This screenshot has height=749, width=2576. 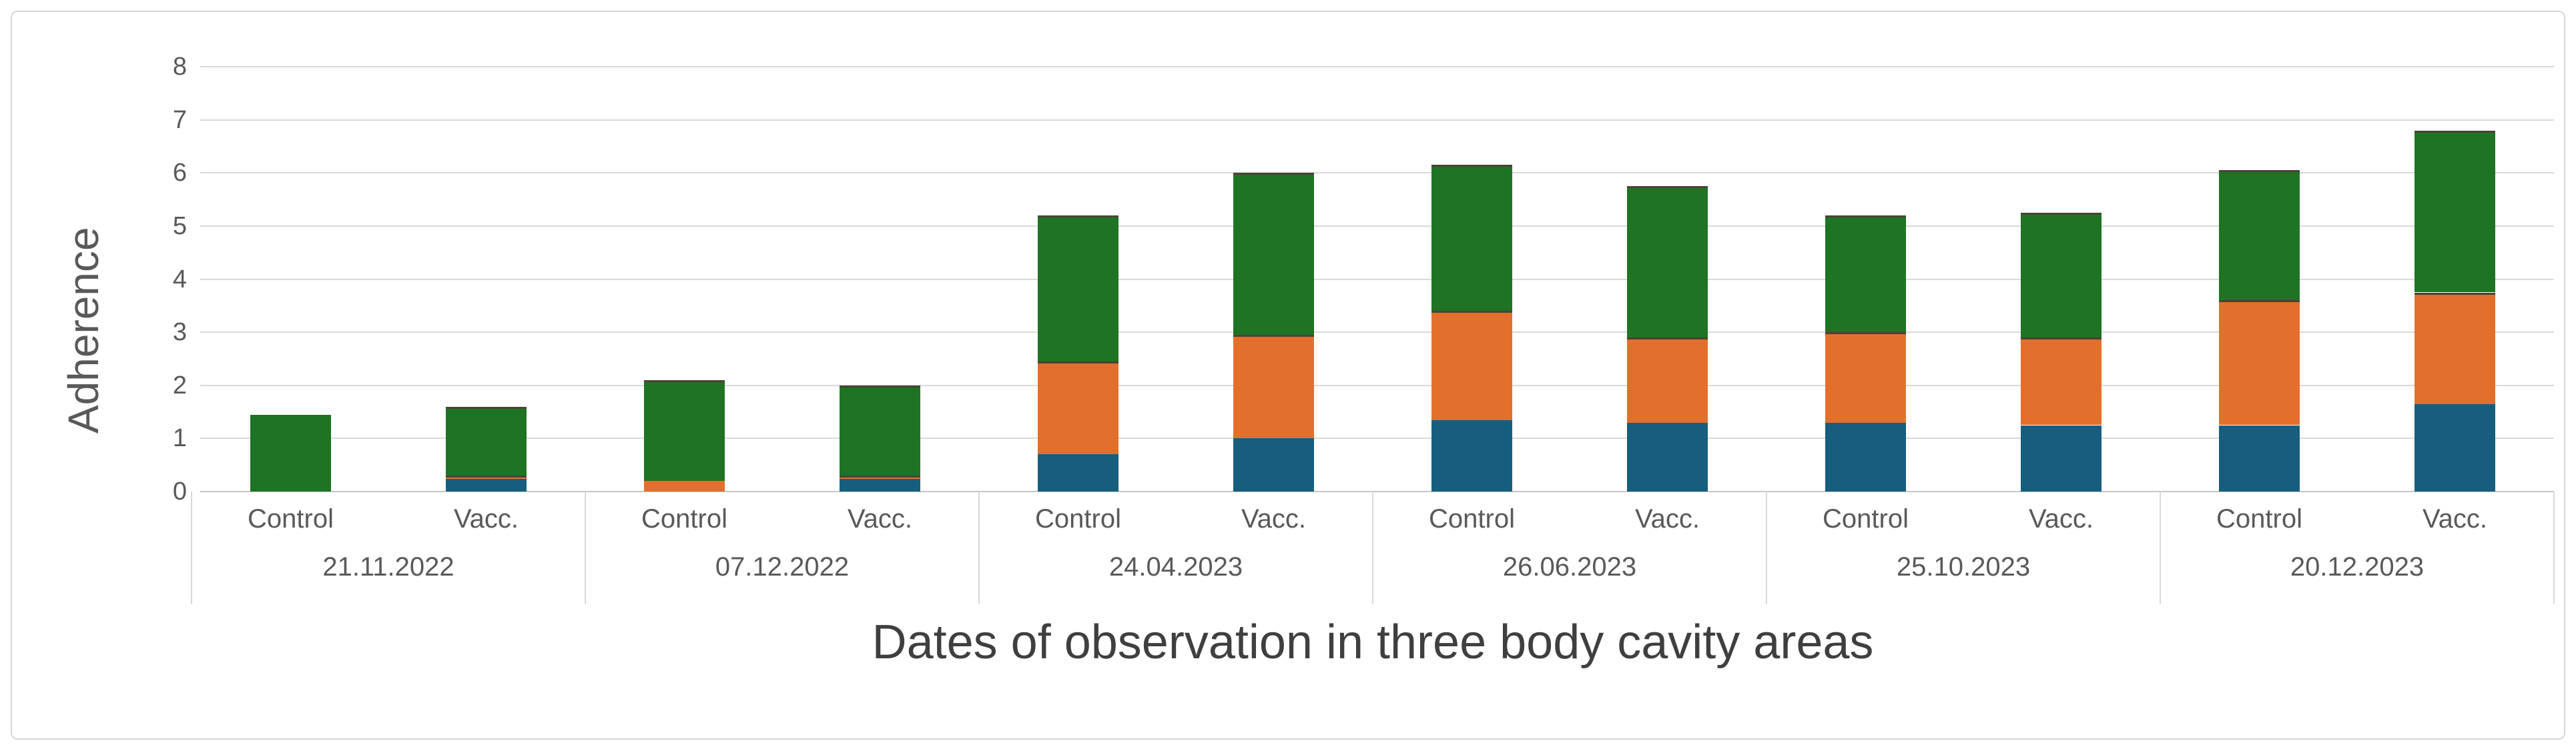 I want to click on y-axis-tick-label: 0, so click(x=179, y=492).